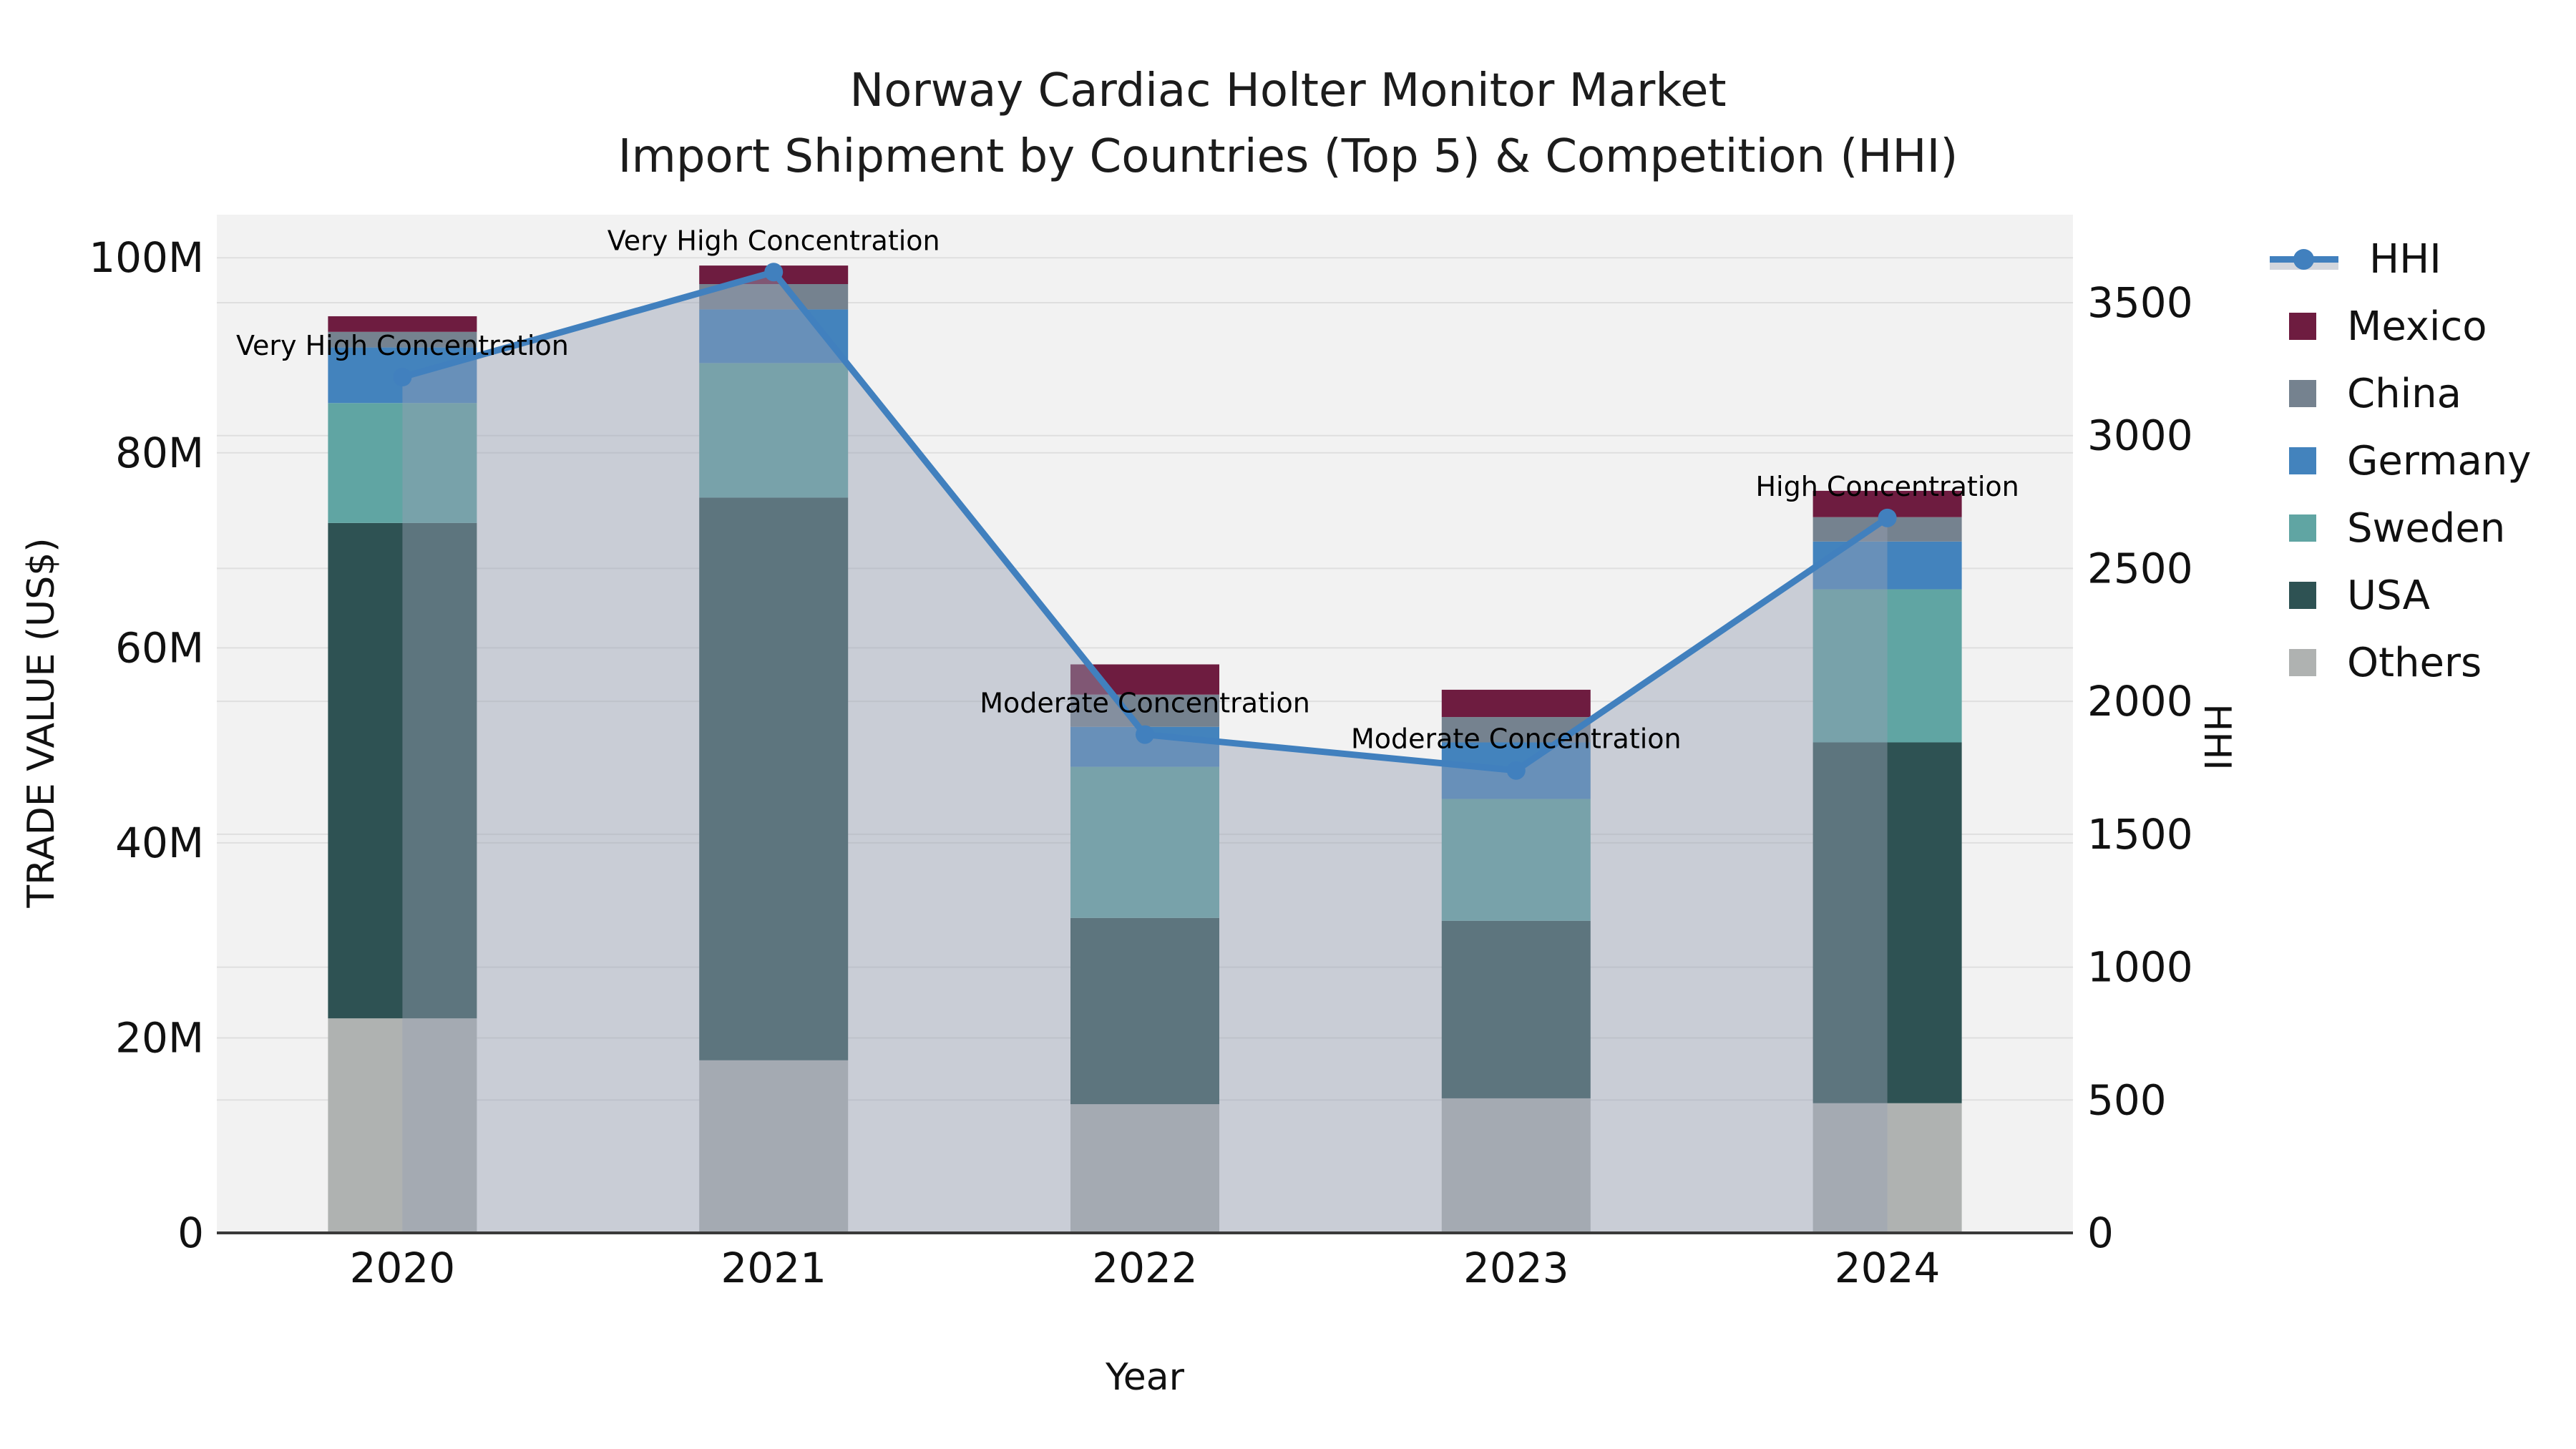  I want to click on bar-segment-2020-usa, so click(402, 770).